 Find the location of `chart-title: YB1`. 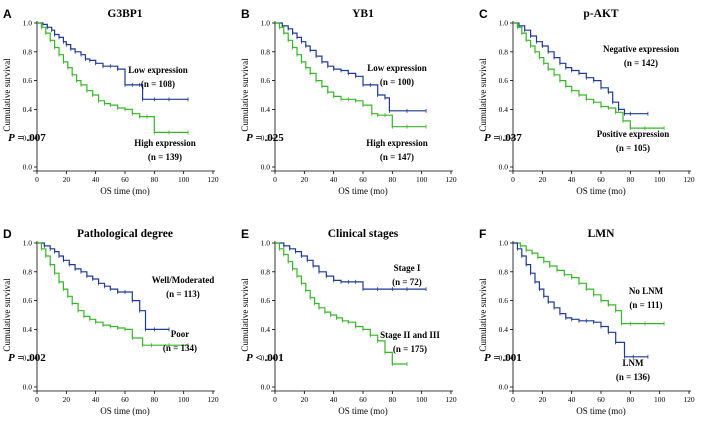

chart-title: YB1 is located at coordinates (363, 14).